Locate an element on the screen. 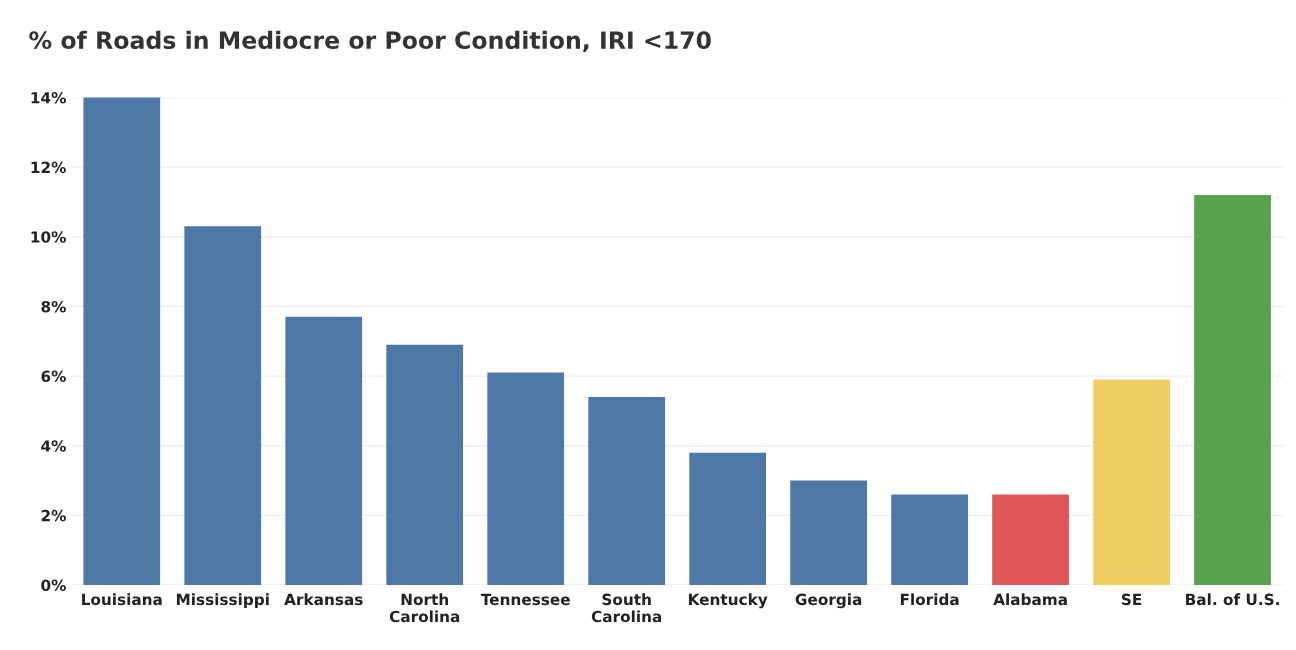  x-tick-label: Kentucky is located at coordinates (728, 601).